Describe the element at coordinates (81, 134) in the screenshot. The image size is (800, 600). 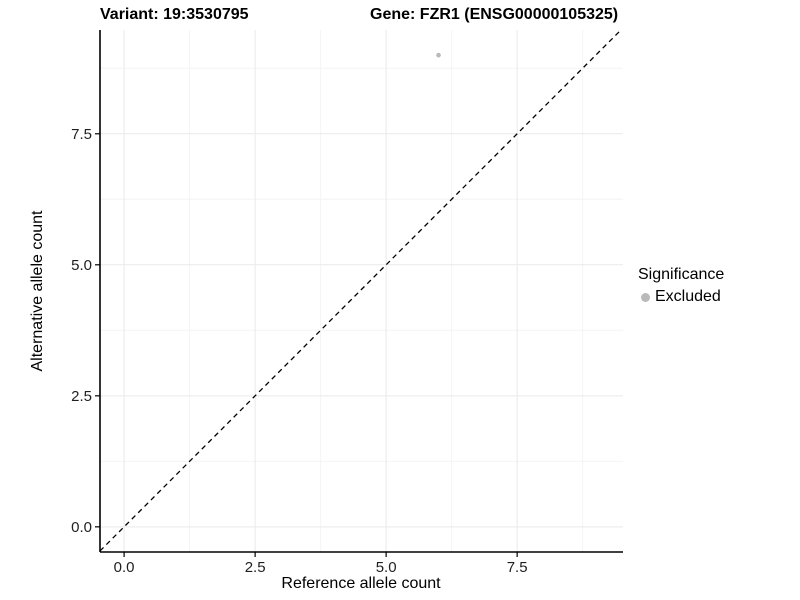
I see `y-axis-tick-label: 7.5` at that location.